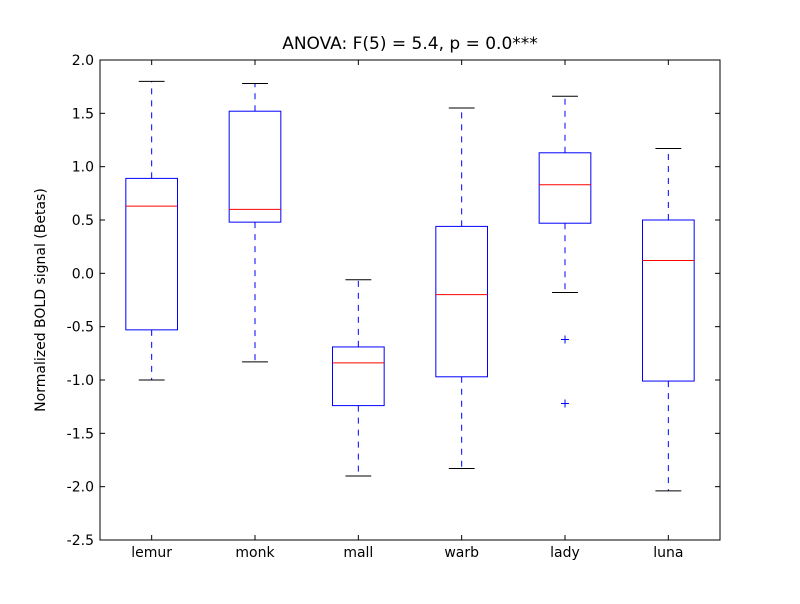 The height and width of the screenshot is (604, 800). What do you see at coordinates (83, 114) in the screenshot?
I see `y-tick-label: 1.5` at bounding box center [83, 114].